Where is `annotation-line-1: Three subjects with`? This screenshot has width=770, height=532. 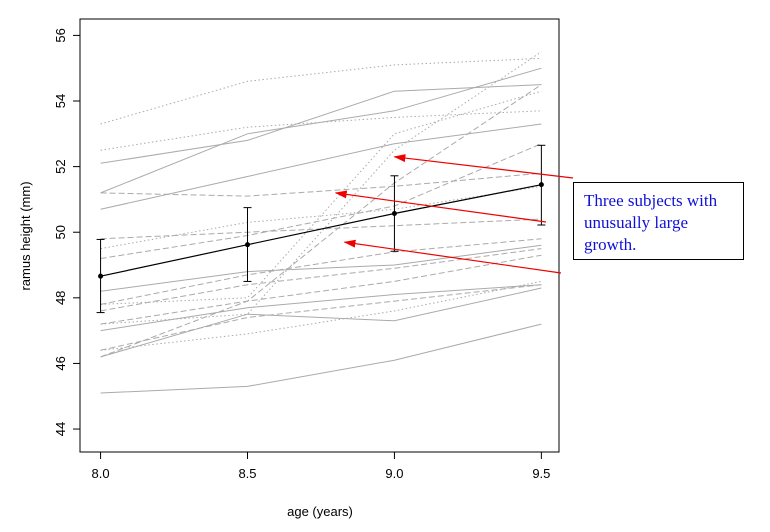
annotation-line-1: Three subjects with is located at coordinates (651, 200).